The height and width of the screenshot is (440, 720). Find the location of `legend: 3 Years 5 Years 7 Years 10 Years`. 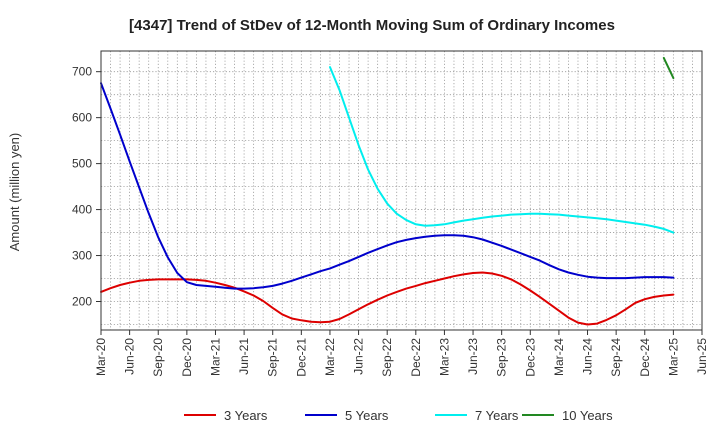

legend: 3 Years 5 Years 7 Years 10 Years is located at coordinates (398, 415).